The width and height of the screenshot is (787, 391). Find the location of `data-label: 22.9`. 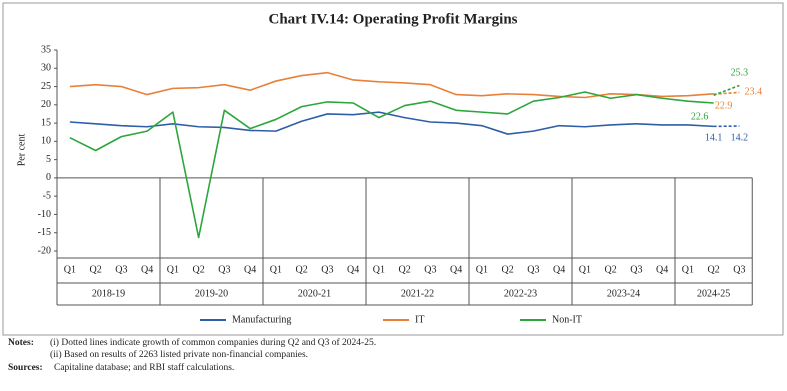

data-label: 22.9 is located at coordinates (724, 106).